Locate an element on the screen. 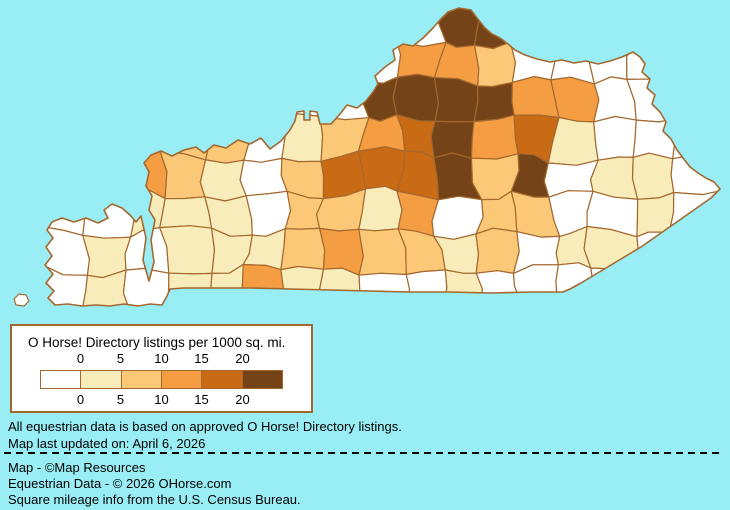 The width and height of the screenshot is (730, 510). legend-colorbar is located at coordinates (161, 379).